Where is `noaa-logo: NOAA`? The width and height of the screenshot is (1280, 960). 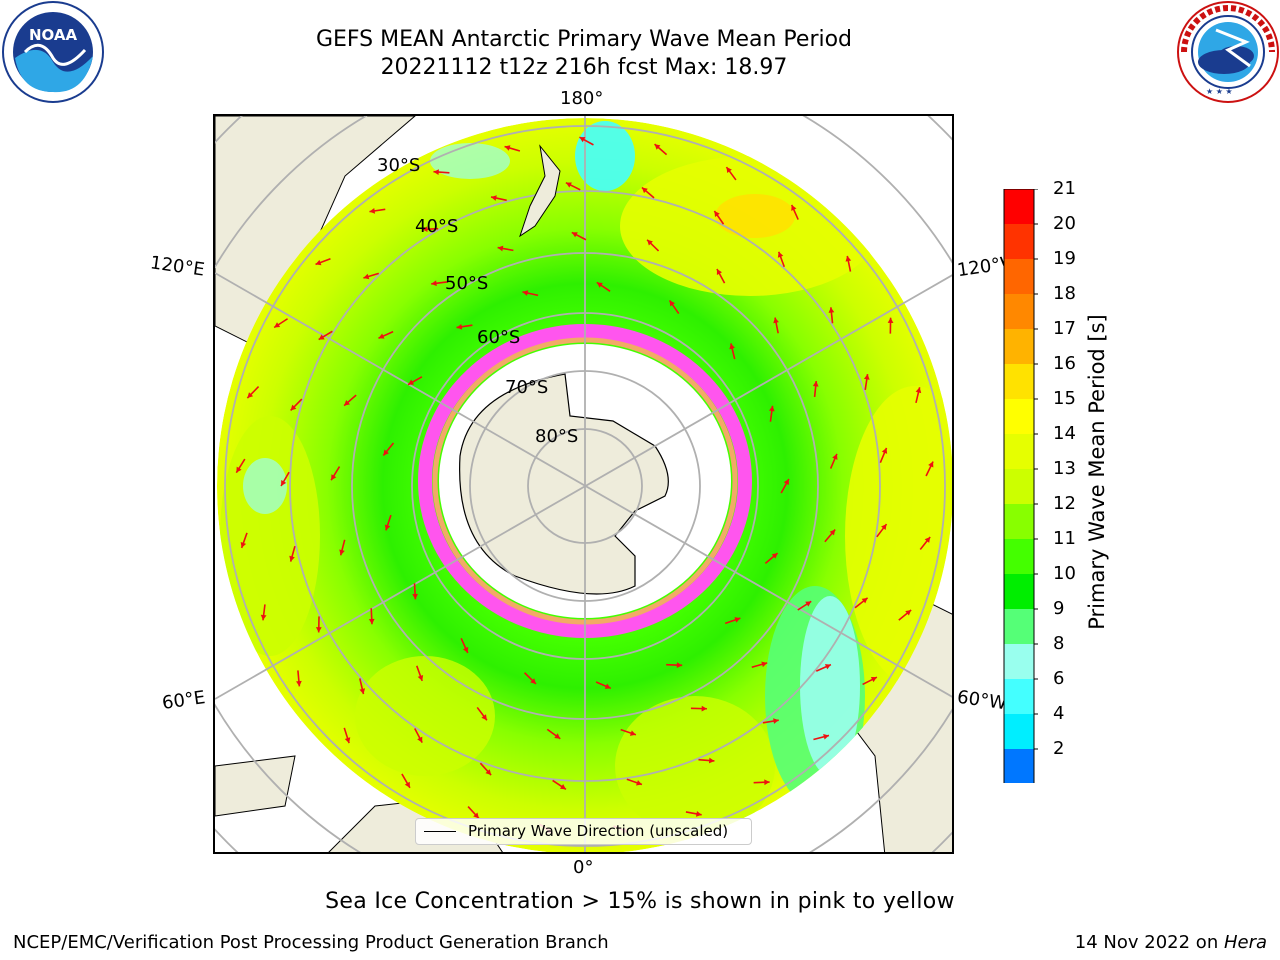
noaa-logo: NOAA is located at coordinates (53, 52).